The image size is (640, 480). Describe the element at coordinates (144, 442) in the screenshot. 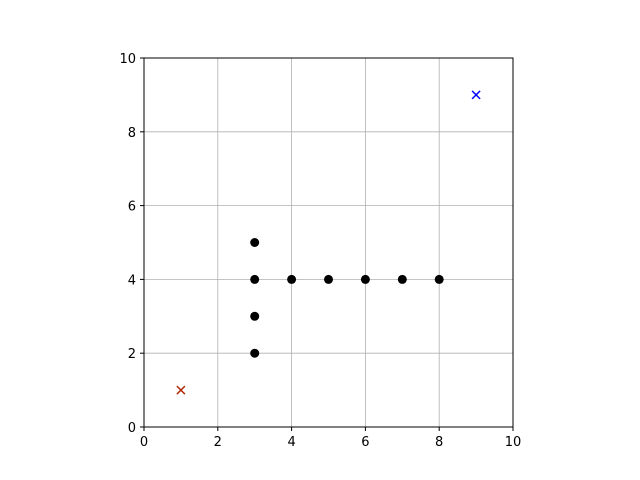

I see `x-tick-label: 0` at that location.